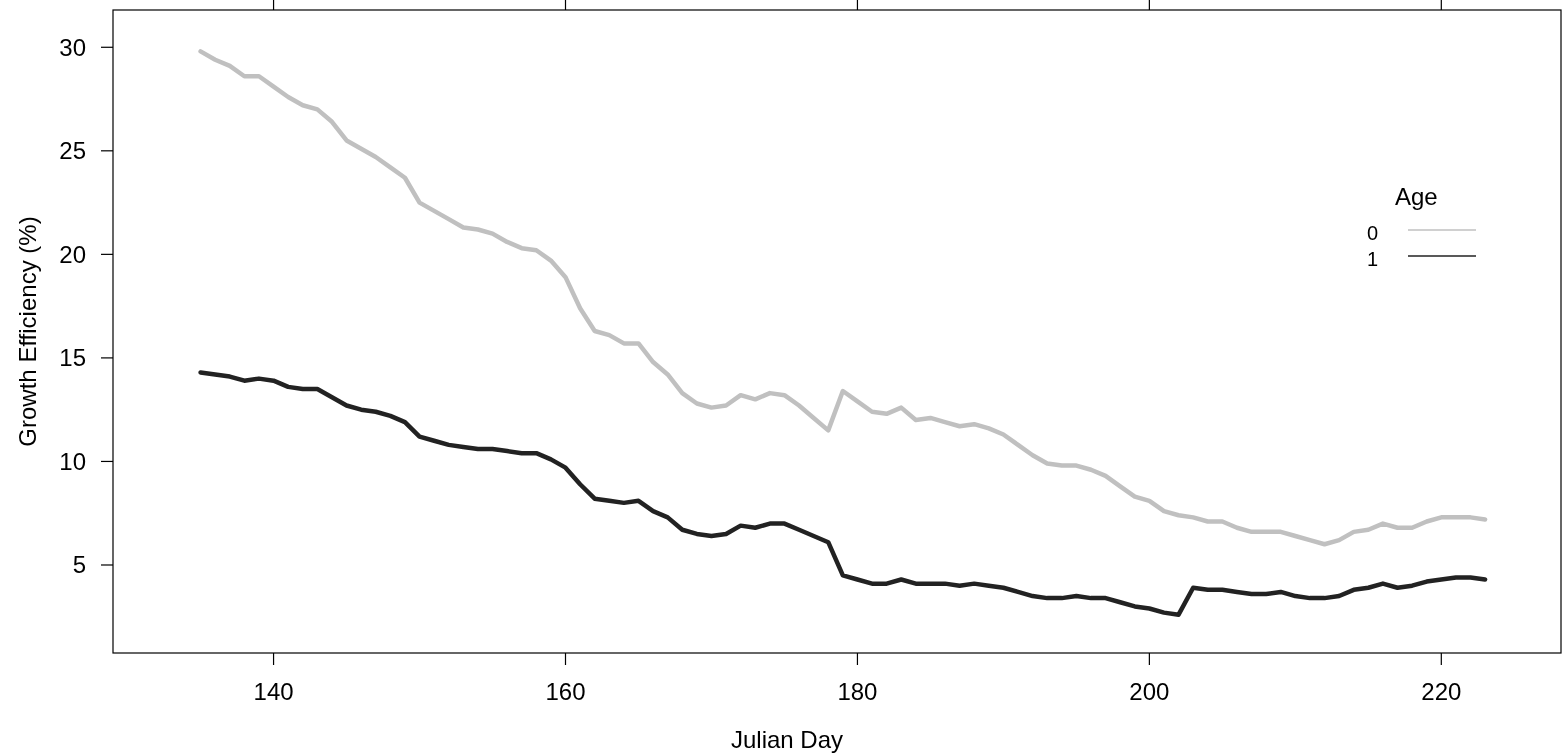 Image resolution: width=1563 pixels, height=756 pixels. I want to click on x-tick-label: 140, so click(273, 691).